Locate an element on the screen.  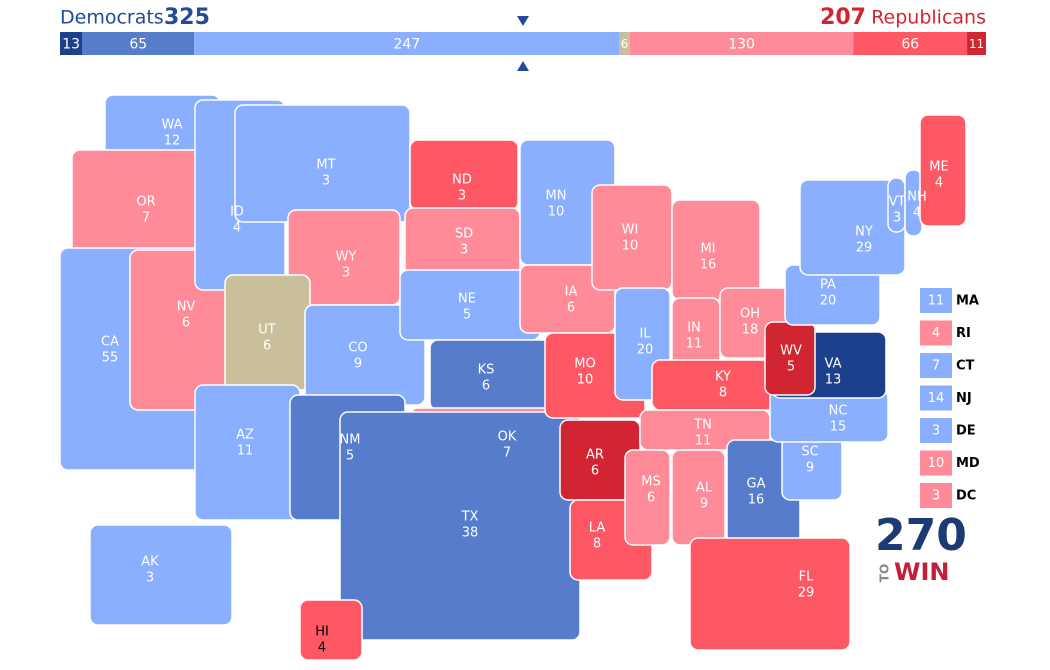
state-abbr: TX is located at coordinates (470, 517).